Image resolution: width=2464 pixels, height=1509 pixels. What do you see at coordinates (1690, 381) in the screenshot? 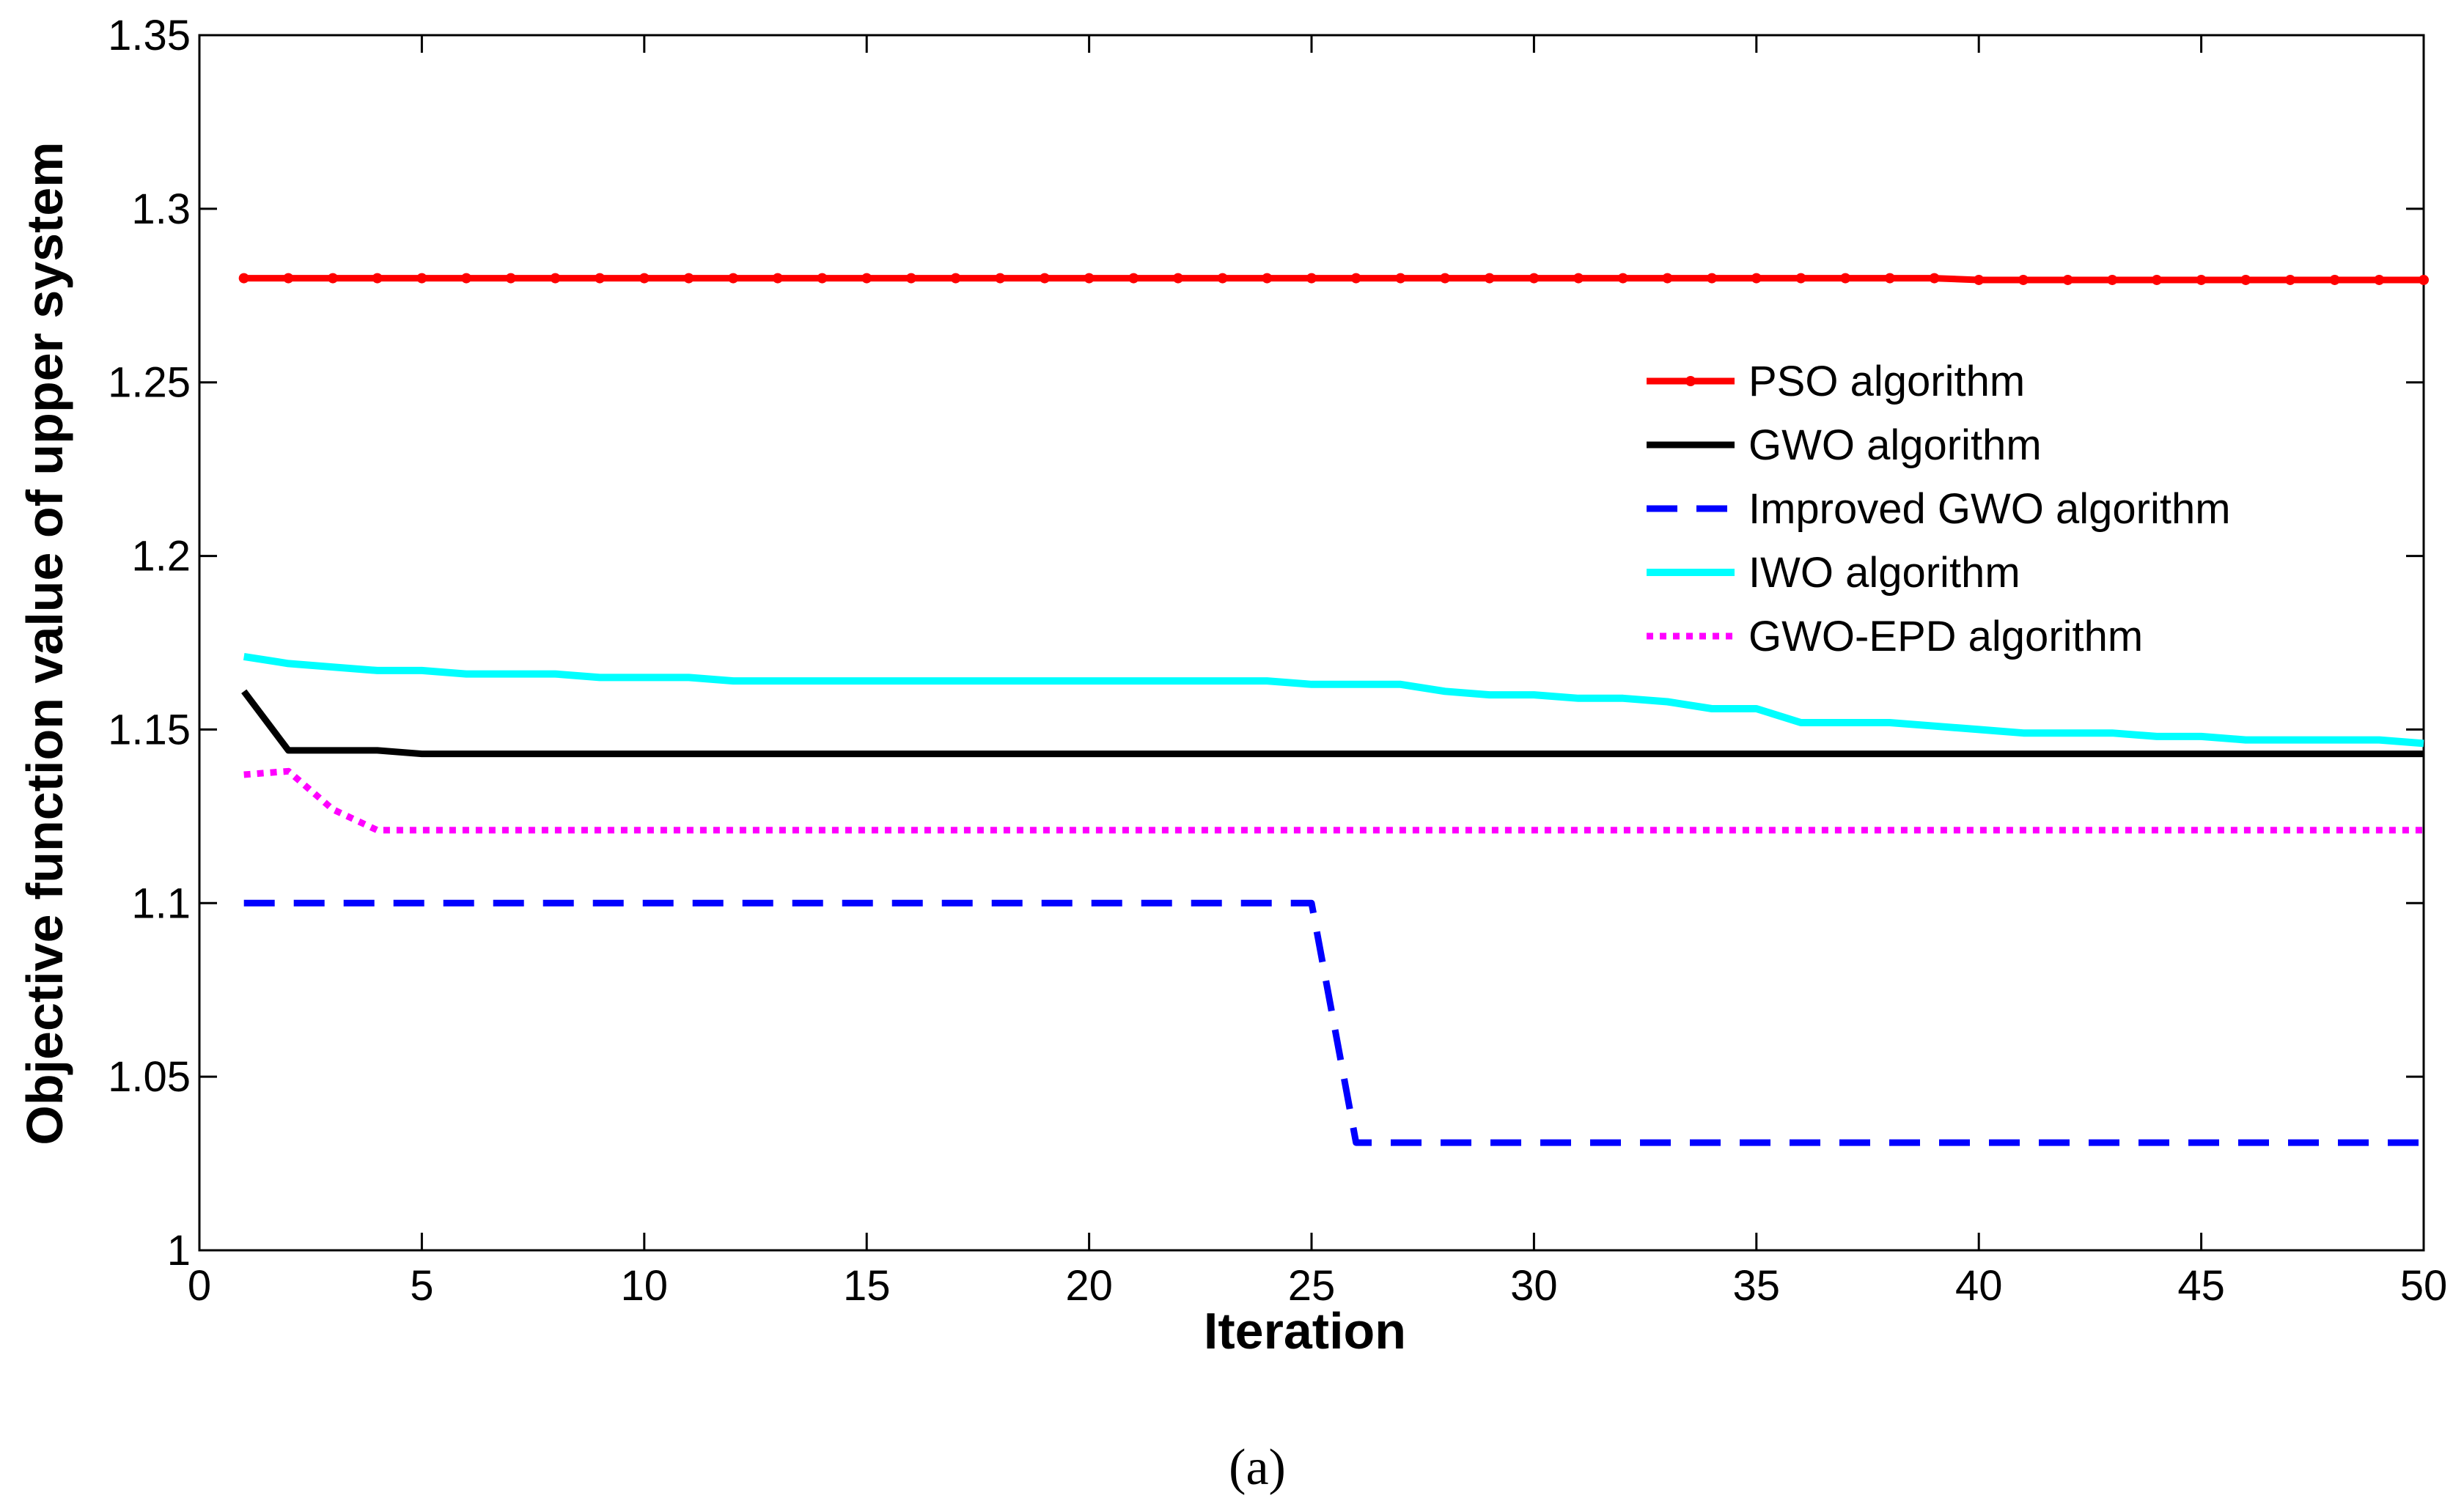
I see `legend-marker` at bounding box center [1690, 381].